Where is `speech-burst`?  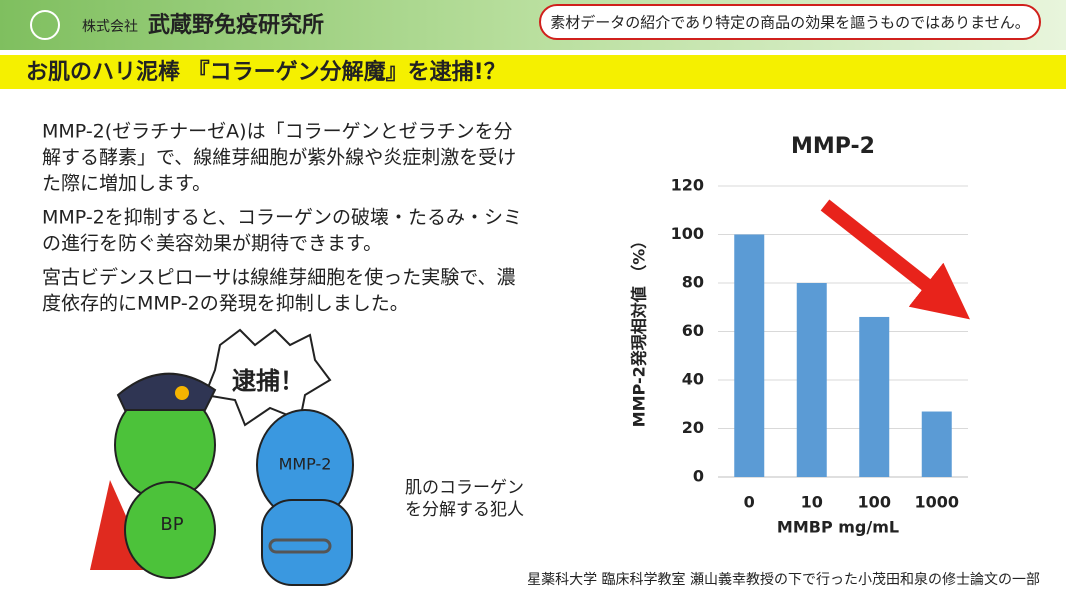 speech-burst is located at coordinates (267, 377).